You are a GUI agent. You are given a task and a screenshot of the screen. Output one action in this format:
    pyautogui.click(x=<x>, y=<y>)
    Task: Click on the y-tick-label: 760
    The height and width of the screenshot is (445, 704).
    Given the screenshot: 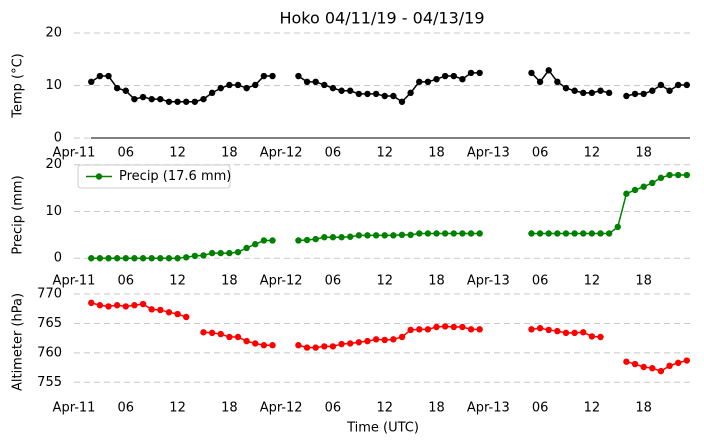 What is the action you would take?
    pyautogui.click(x=49, y=352)
    